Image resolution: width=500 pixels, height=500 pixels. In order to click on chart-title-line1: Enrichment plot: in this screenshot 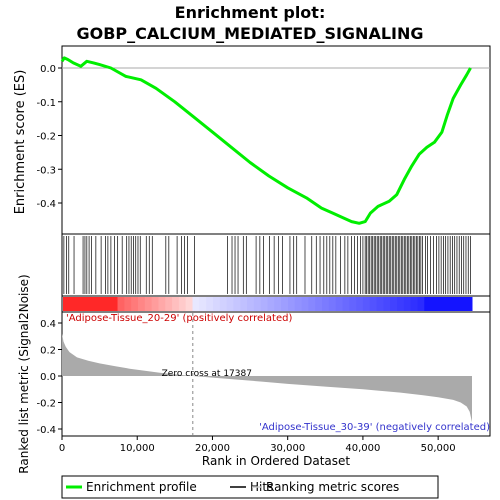, I will do `click(250, 12)`.